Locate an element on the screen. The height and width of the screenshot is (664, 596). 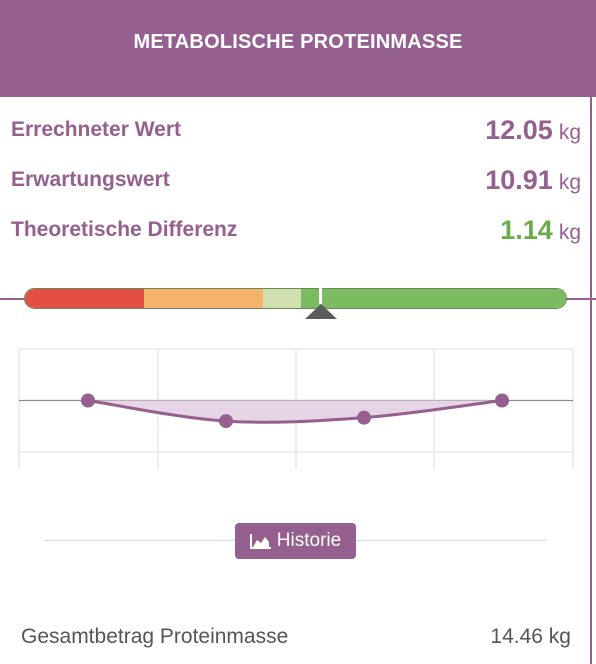
page-title: METABOLISCHE PROTEINMASSE is located at coordinates (298, 42).